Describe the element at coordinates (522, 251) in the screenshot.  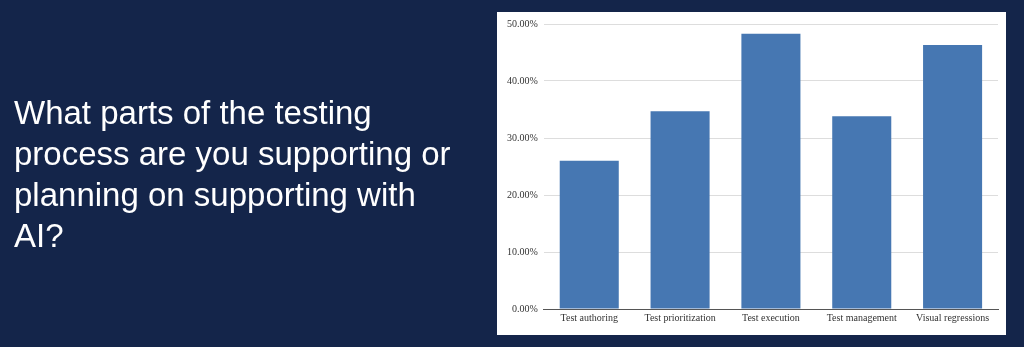
I see `y-tick-label: 10.00%` at that location.